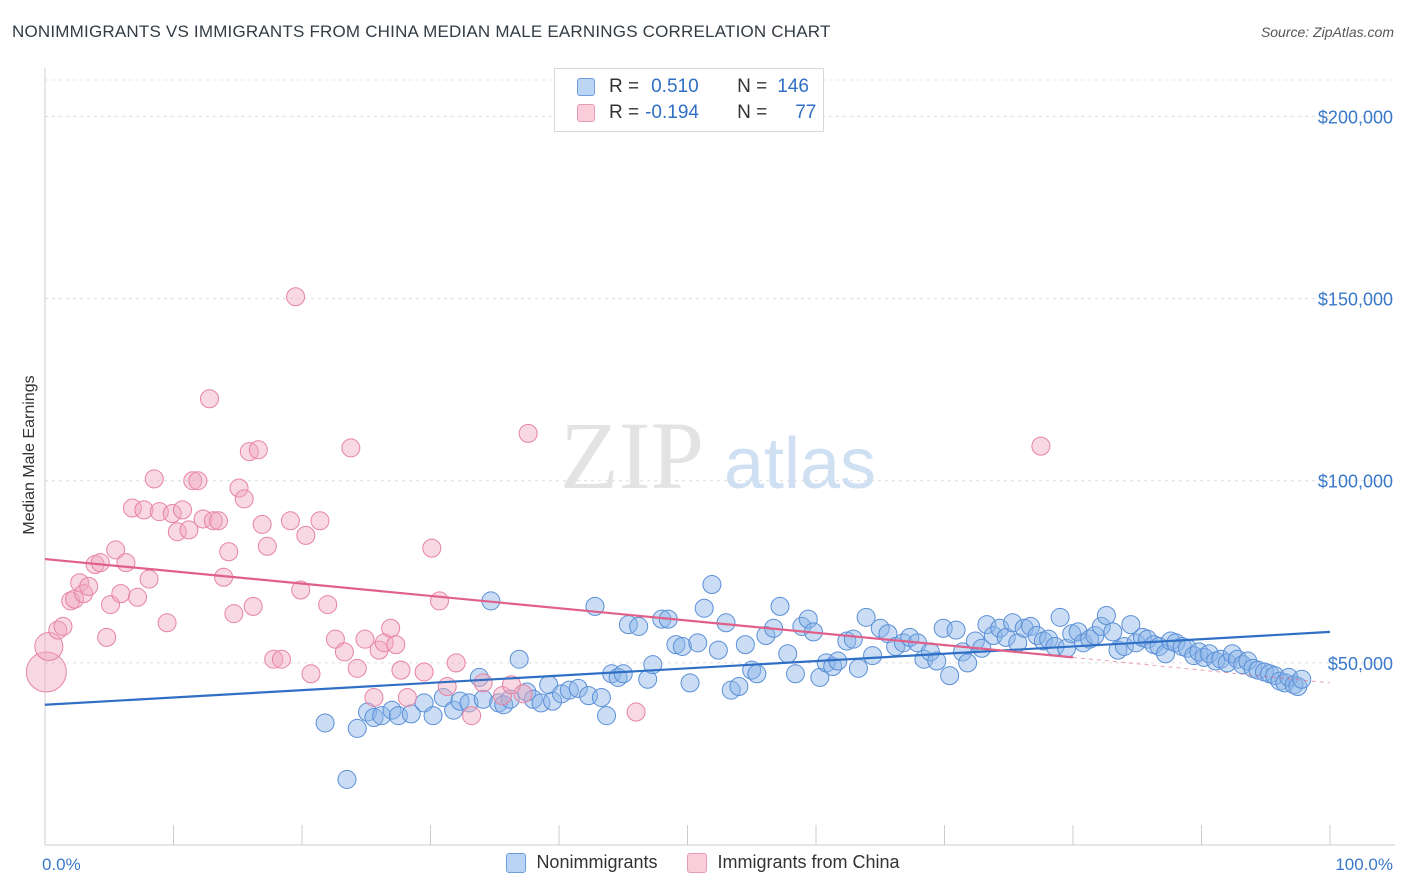 The image size is (1406, 892). I want to click on x-tick-label-end: 100.0%, so click(1364, 864).